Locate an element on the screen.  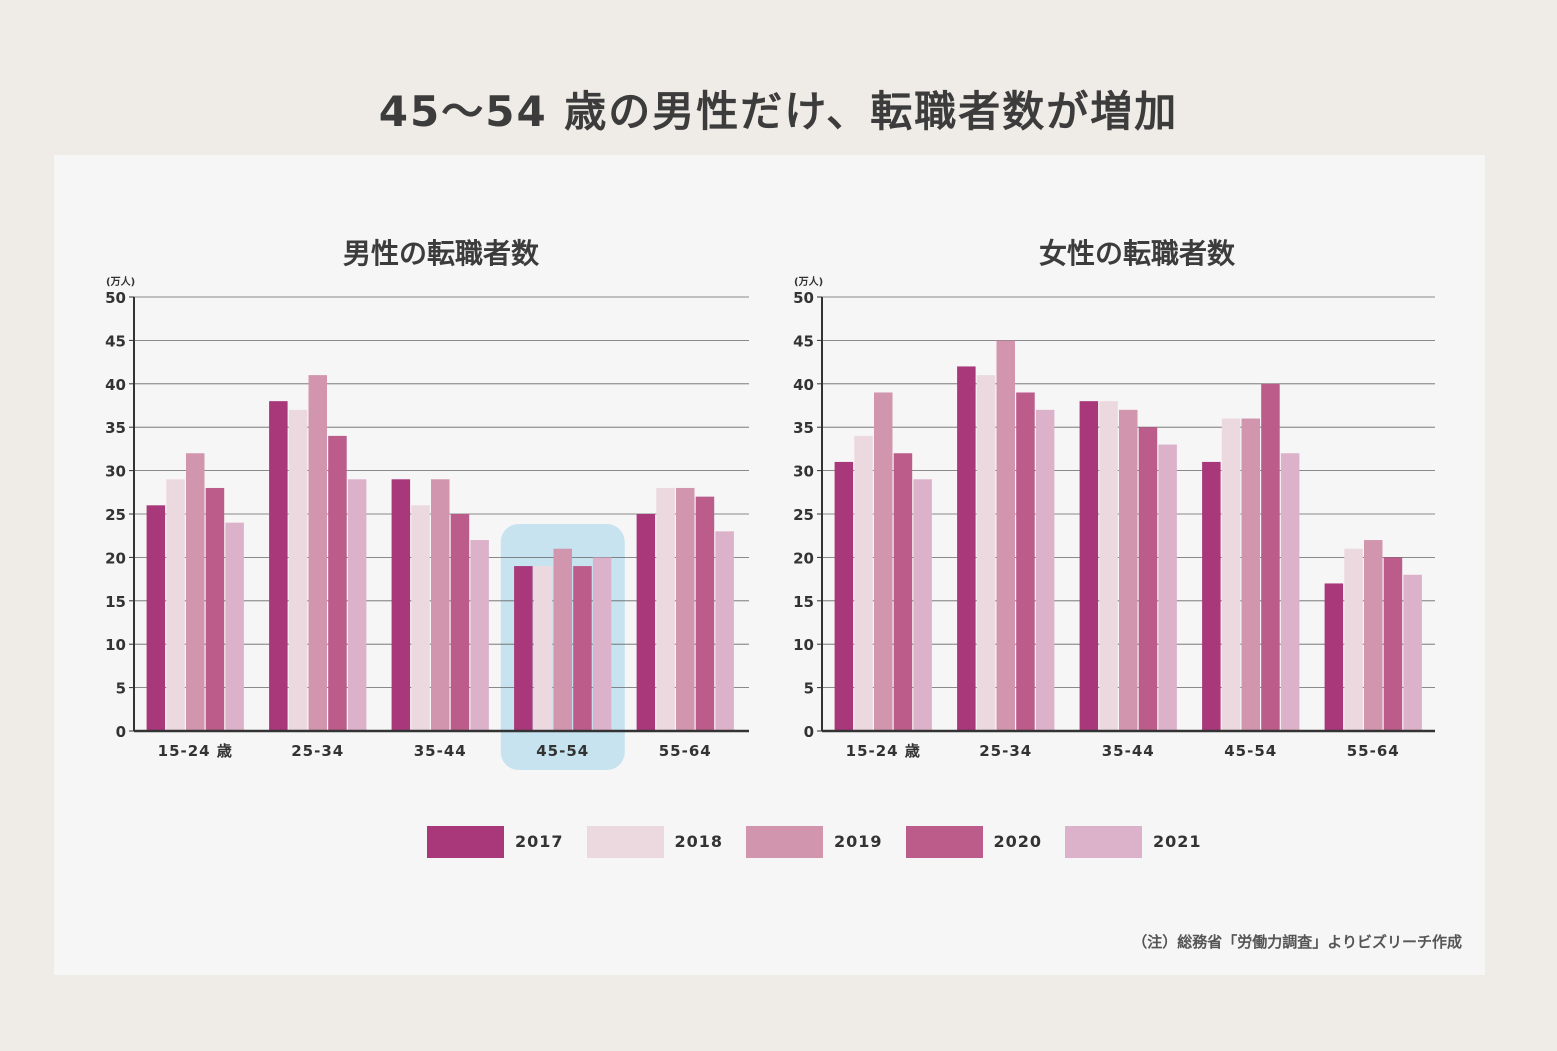
chart-title: 女性の転職者数 is located at coordinates (1137, 253).